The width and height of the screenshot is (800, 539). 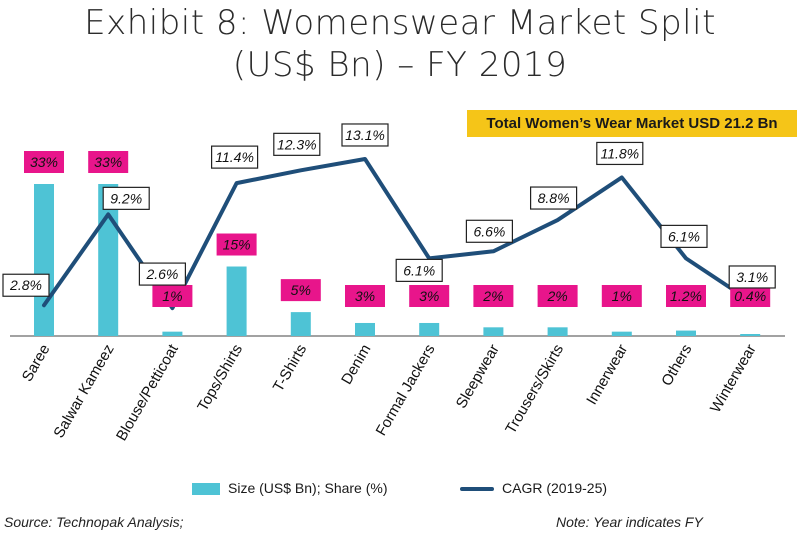 What do you see at coordinates (83, 391) in the screenshot?
I see `category-label-2: Salwar Kameez` at bounding box center [83, 391].